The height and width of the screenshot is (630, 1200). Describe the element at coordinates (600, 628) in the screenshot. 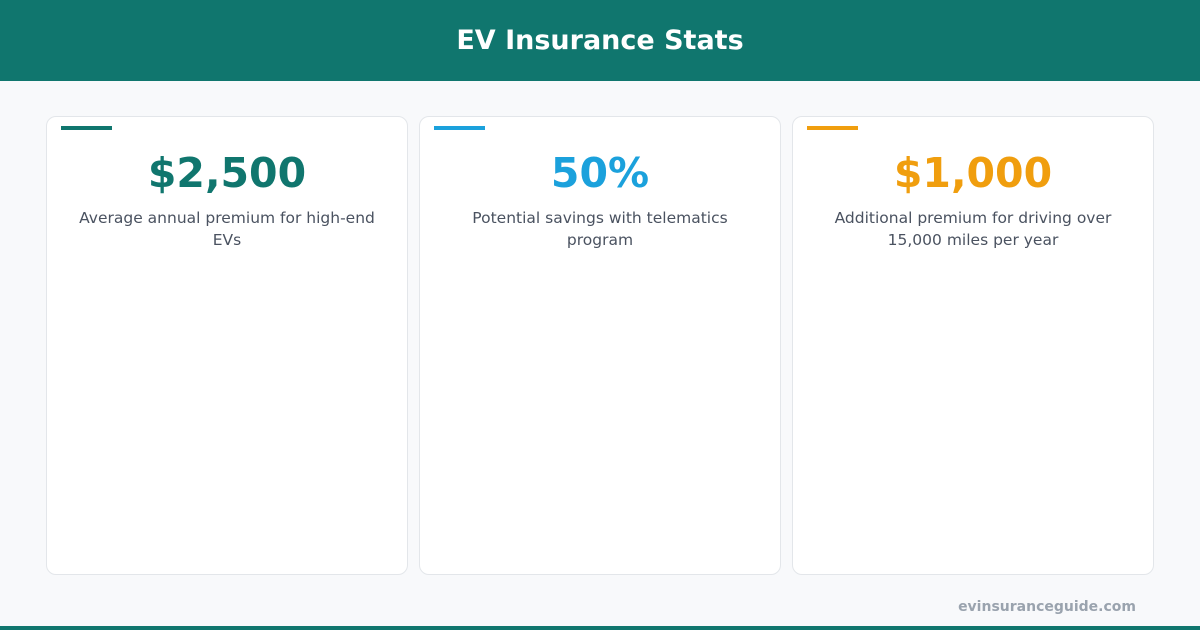

I see `bottom-bar` at that location.